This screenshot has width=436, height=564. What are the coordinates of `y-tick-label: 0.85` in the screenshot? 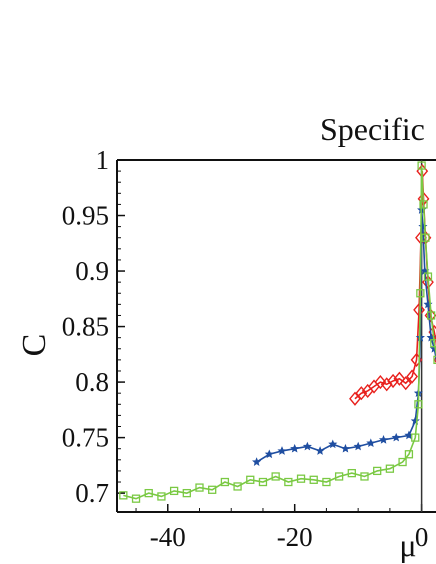 It's located at (85, 327).